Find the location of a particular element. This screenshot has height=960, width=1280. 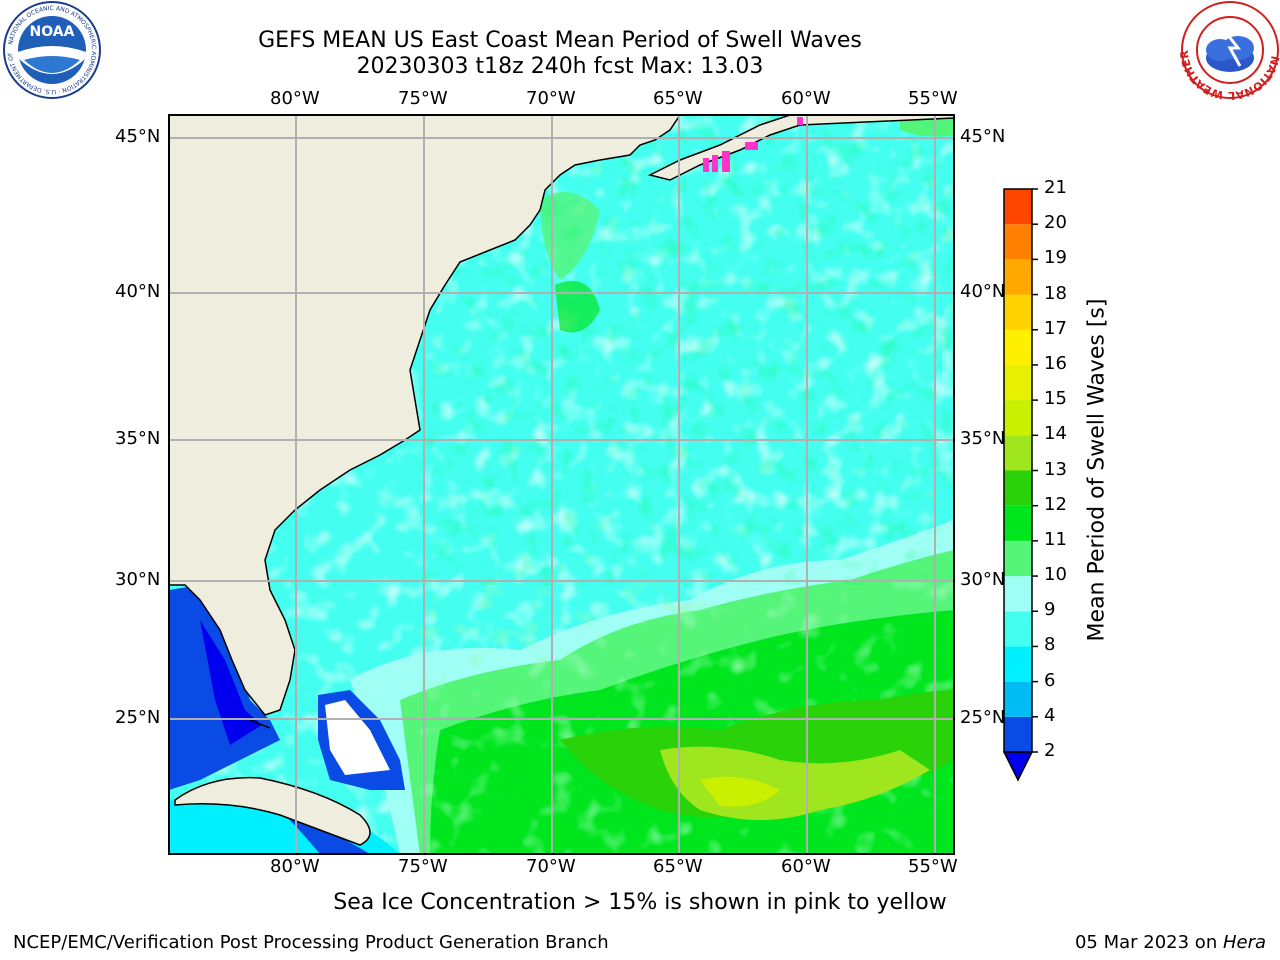

nws-logo: NATIONAL WEATHER SERVICE is located at coordinates (1230, 50).